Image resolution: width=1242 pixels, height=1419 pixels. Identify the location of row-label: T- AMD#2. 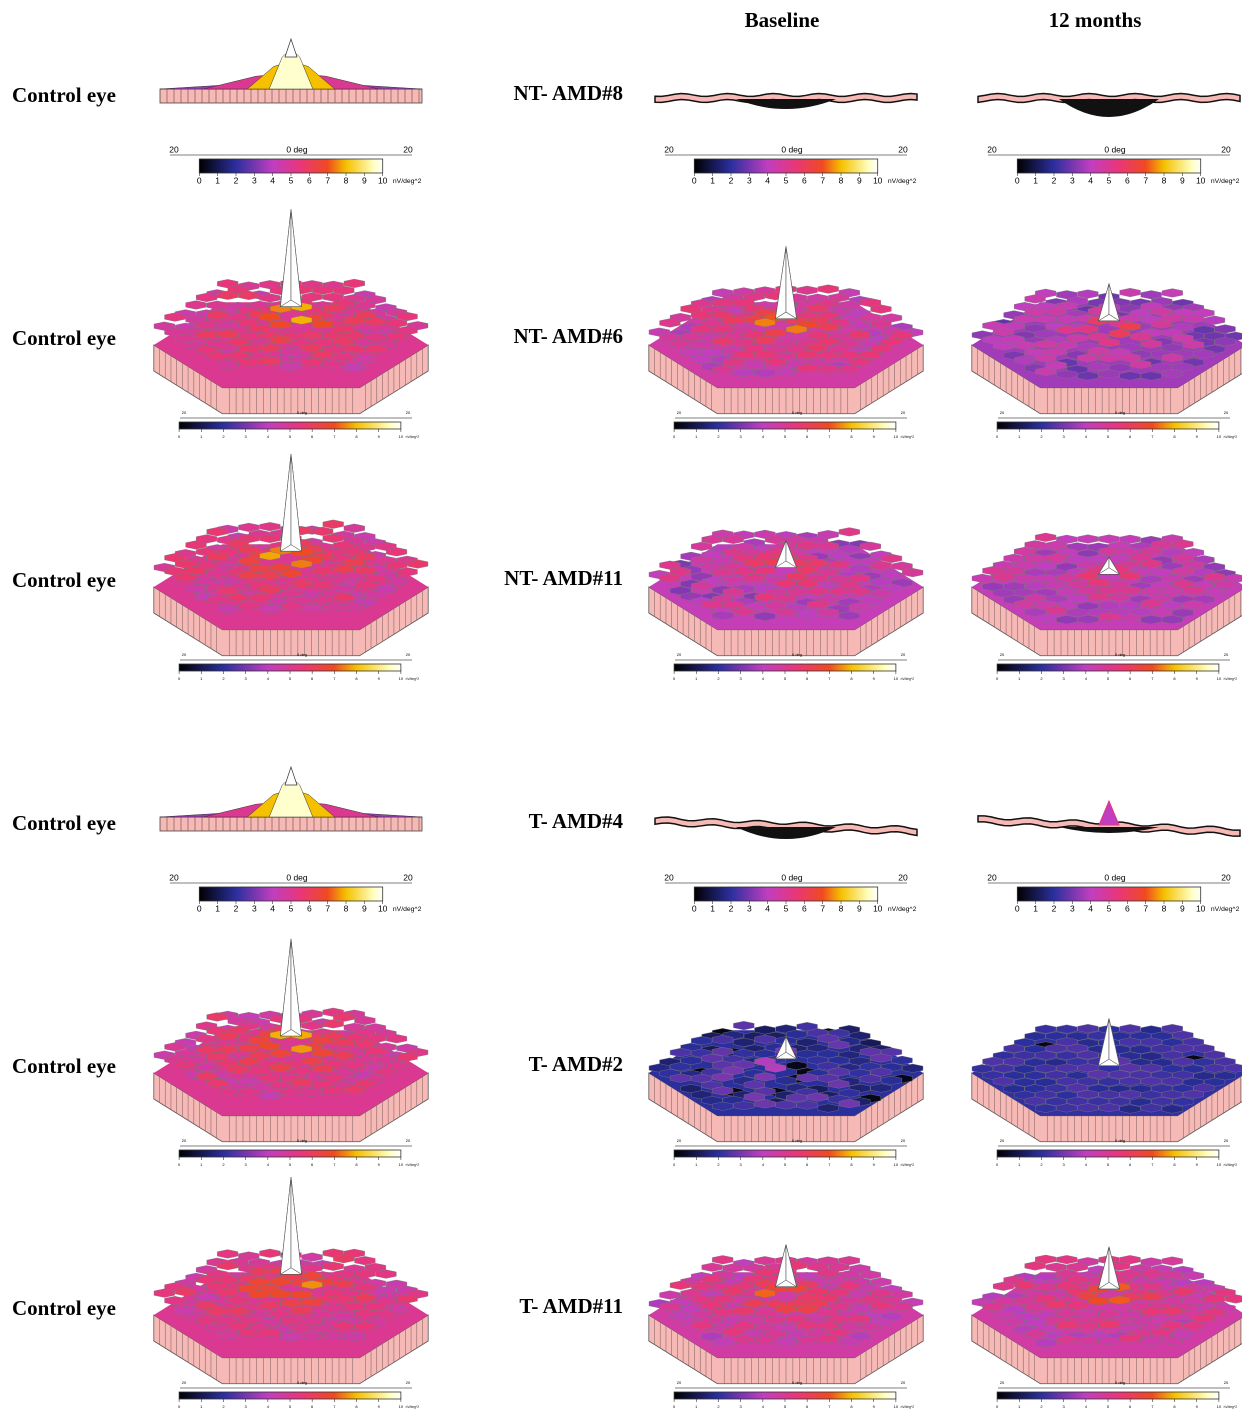
(576, 1064).